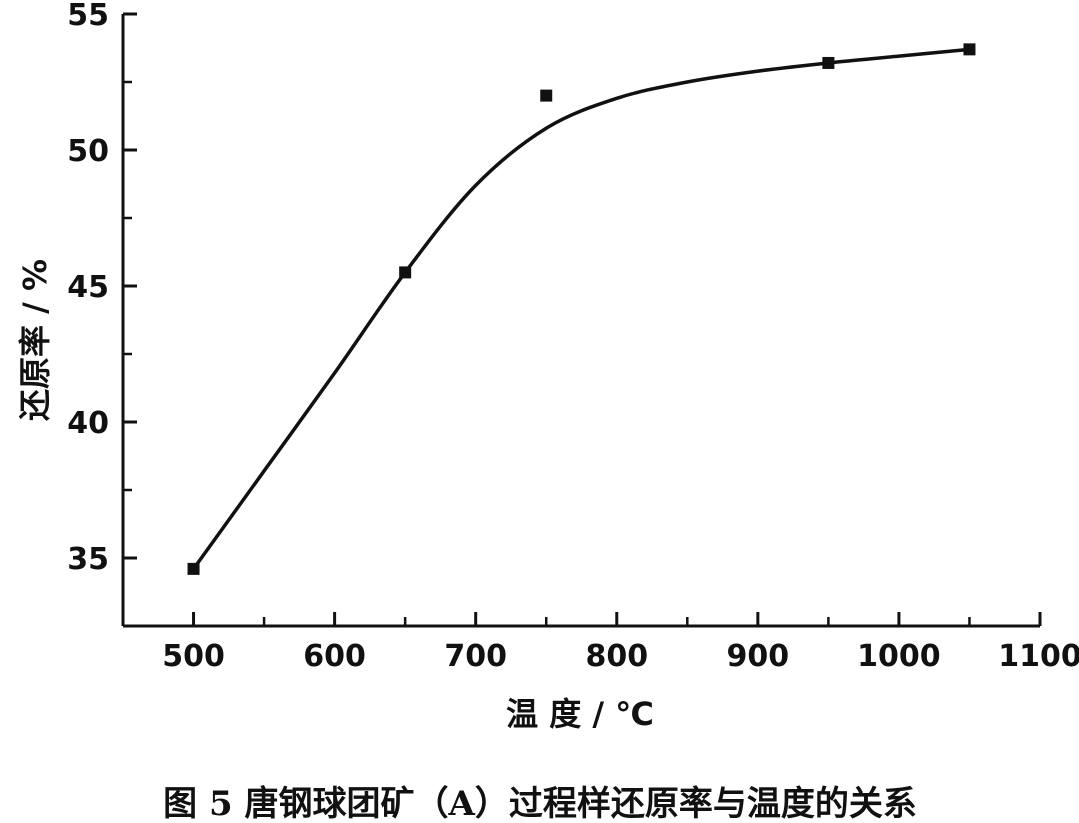 This screenshot has height=823, width=1079. I want to click on x-tick-label-800: 800, so click(616, 656).